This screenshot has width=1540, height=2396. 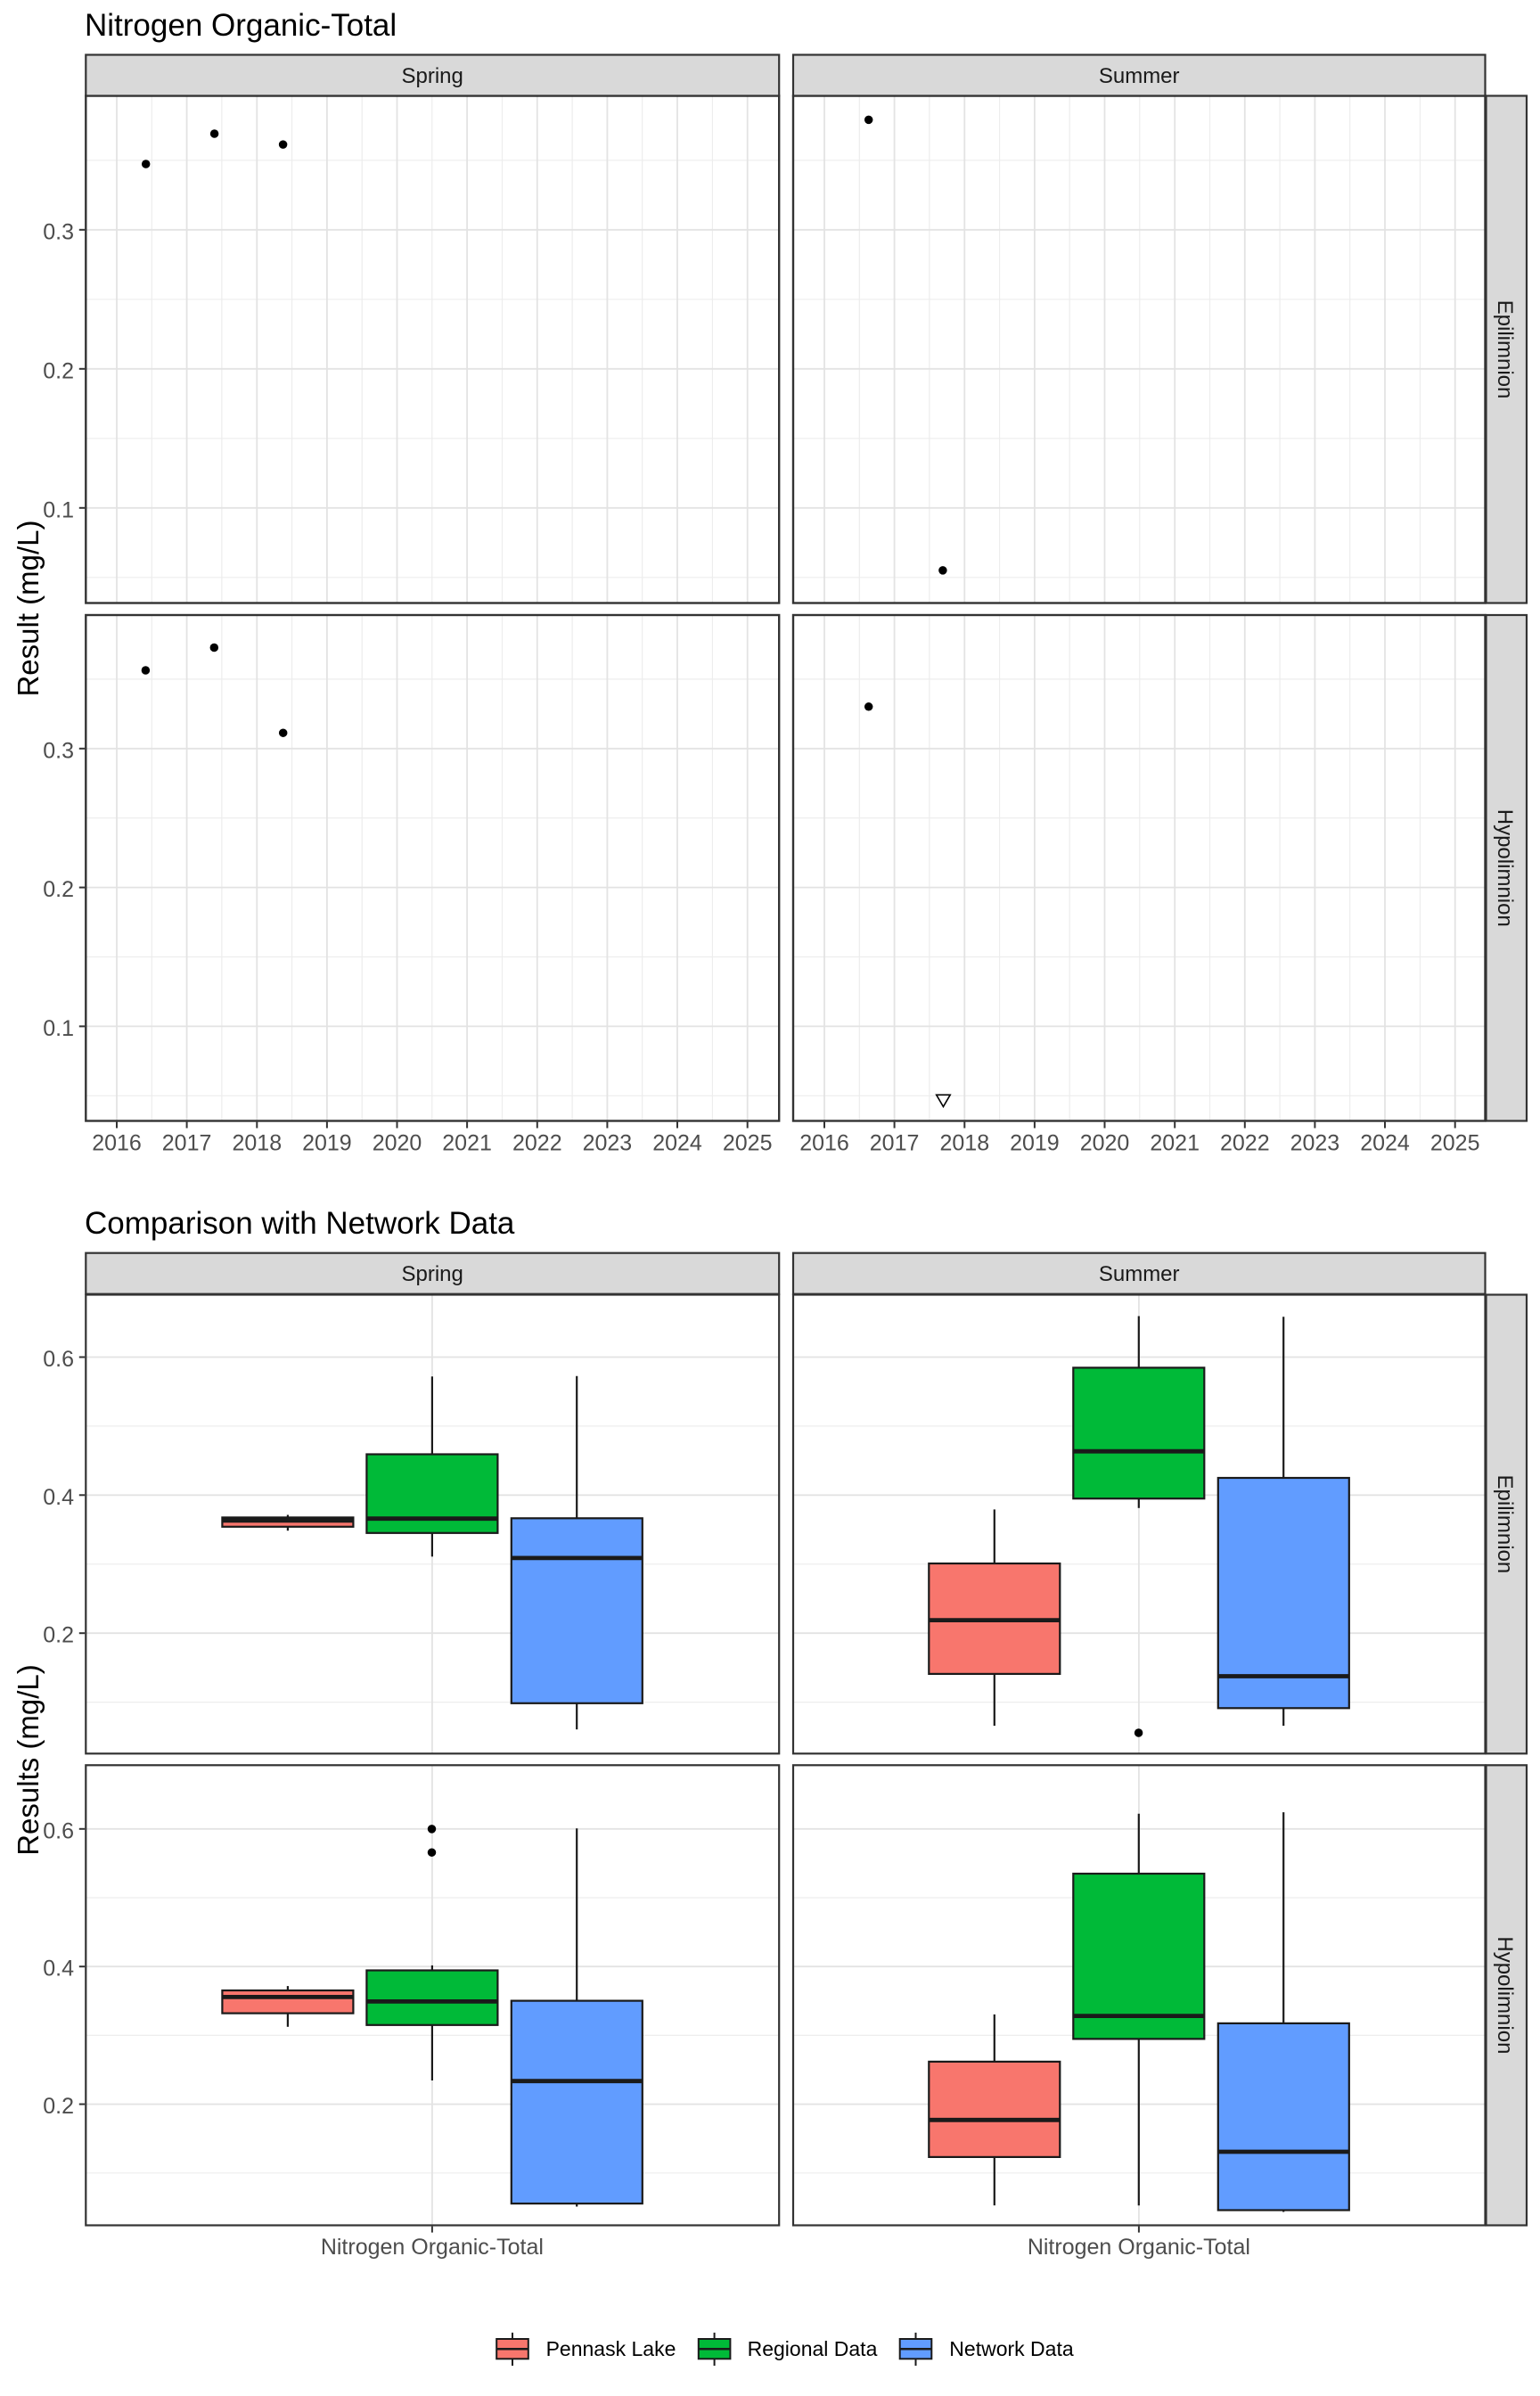 I want to click on svg-text: Pennask Lake, so click(x=611, y=2348).